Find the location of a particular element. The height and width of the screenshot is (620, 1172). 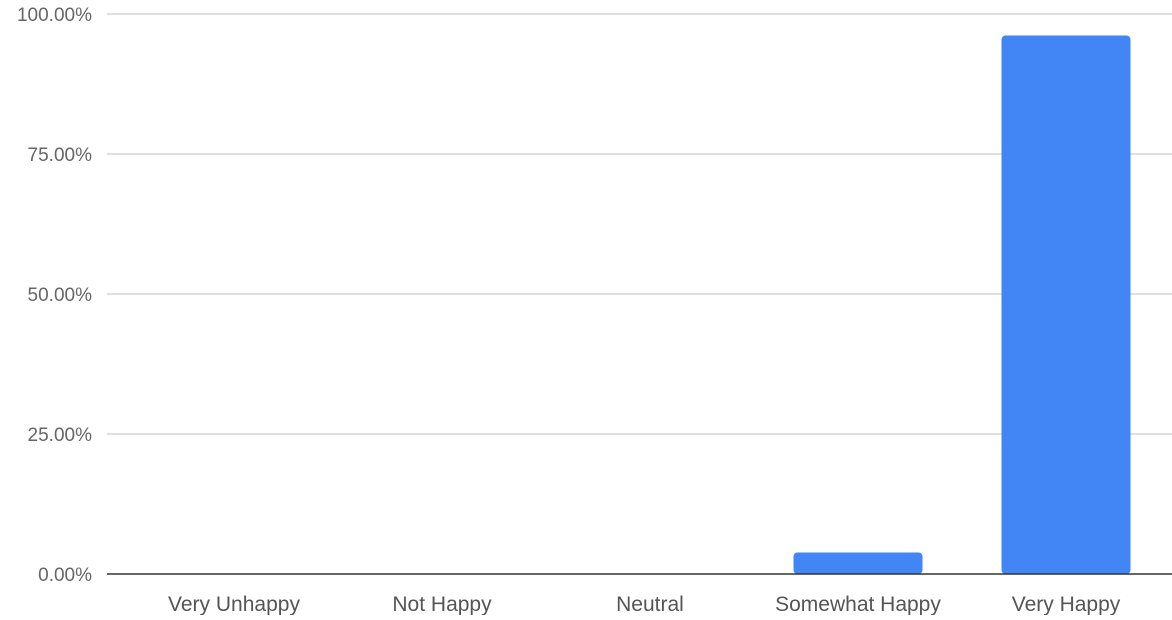

y-tick-label: 50.00% is located at coordinates (60, 295).